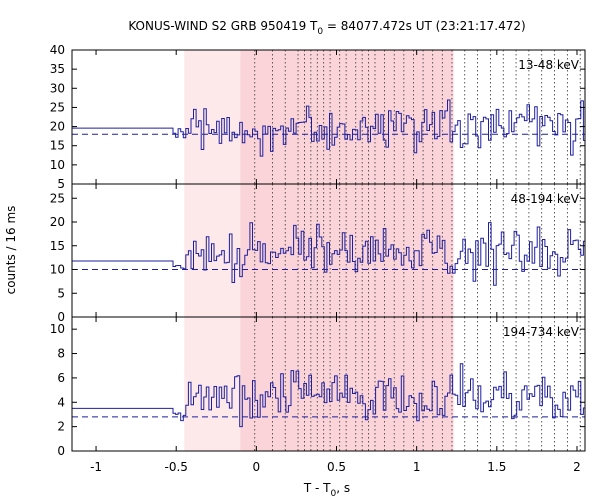  I want to click on x-tick-label: -0.5, so click(175, 467).